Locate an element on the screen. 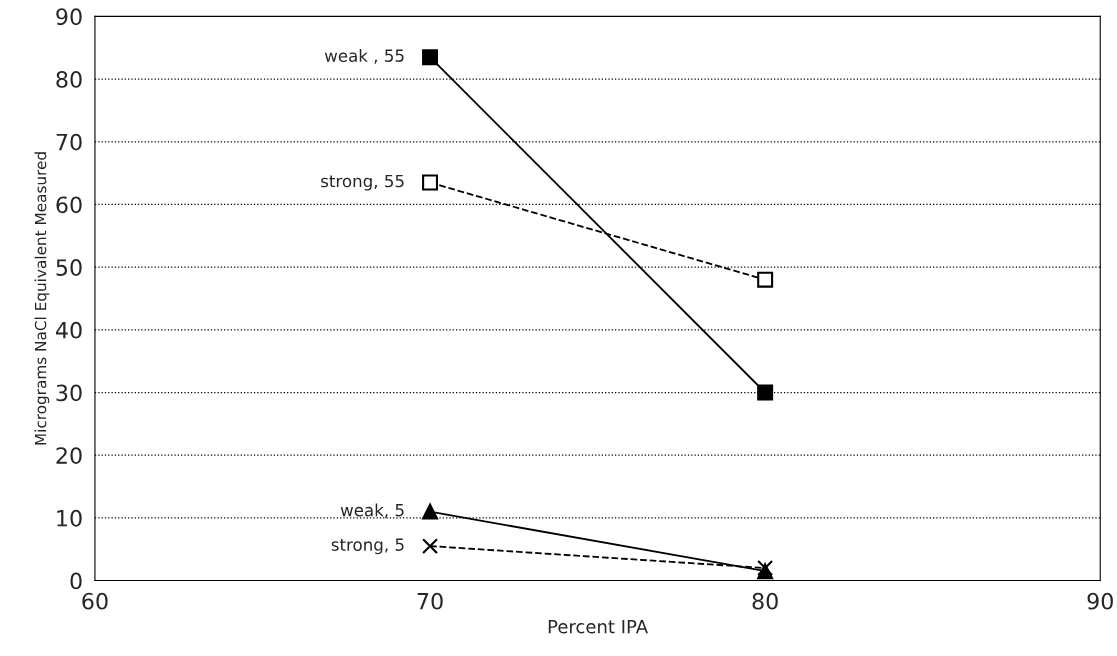 This screenshot has width=1117, height=656. x-tick-label: 90 is located at coordinates (1100, 601).